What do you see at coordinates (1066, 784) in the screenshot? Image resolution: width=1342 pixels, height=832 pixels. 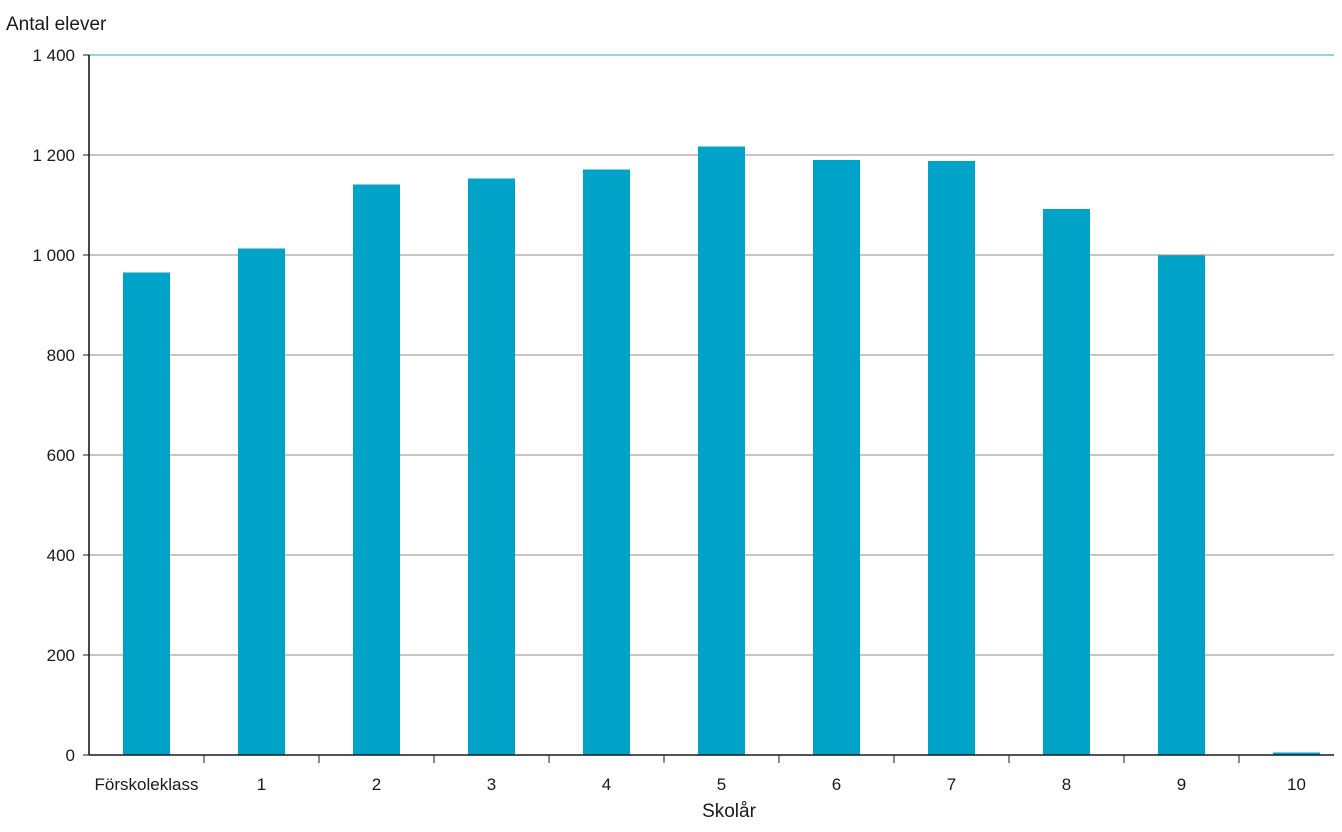 I see `x-tick-label: 8` at bounding box center [1066, 784].